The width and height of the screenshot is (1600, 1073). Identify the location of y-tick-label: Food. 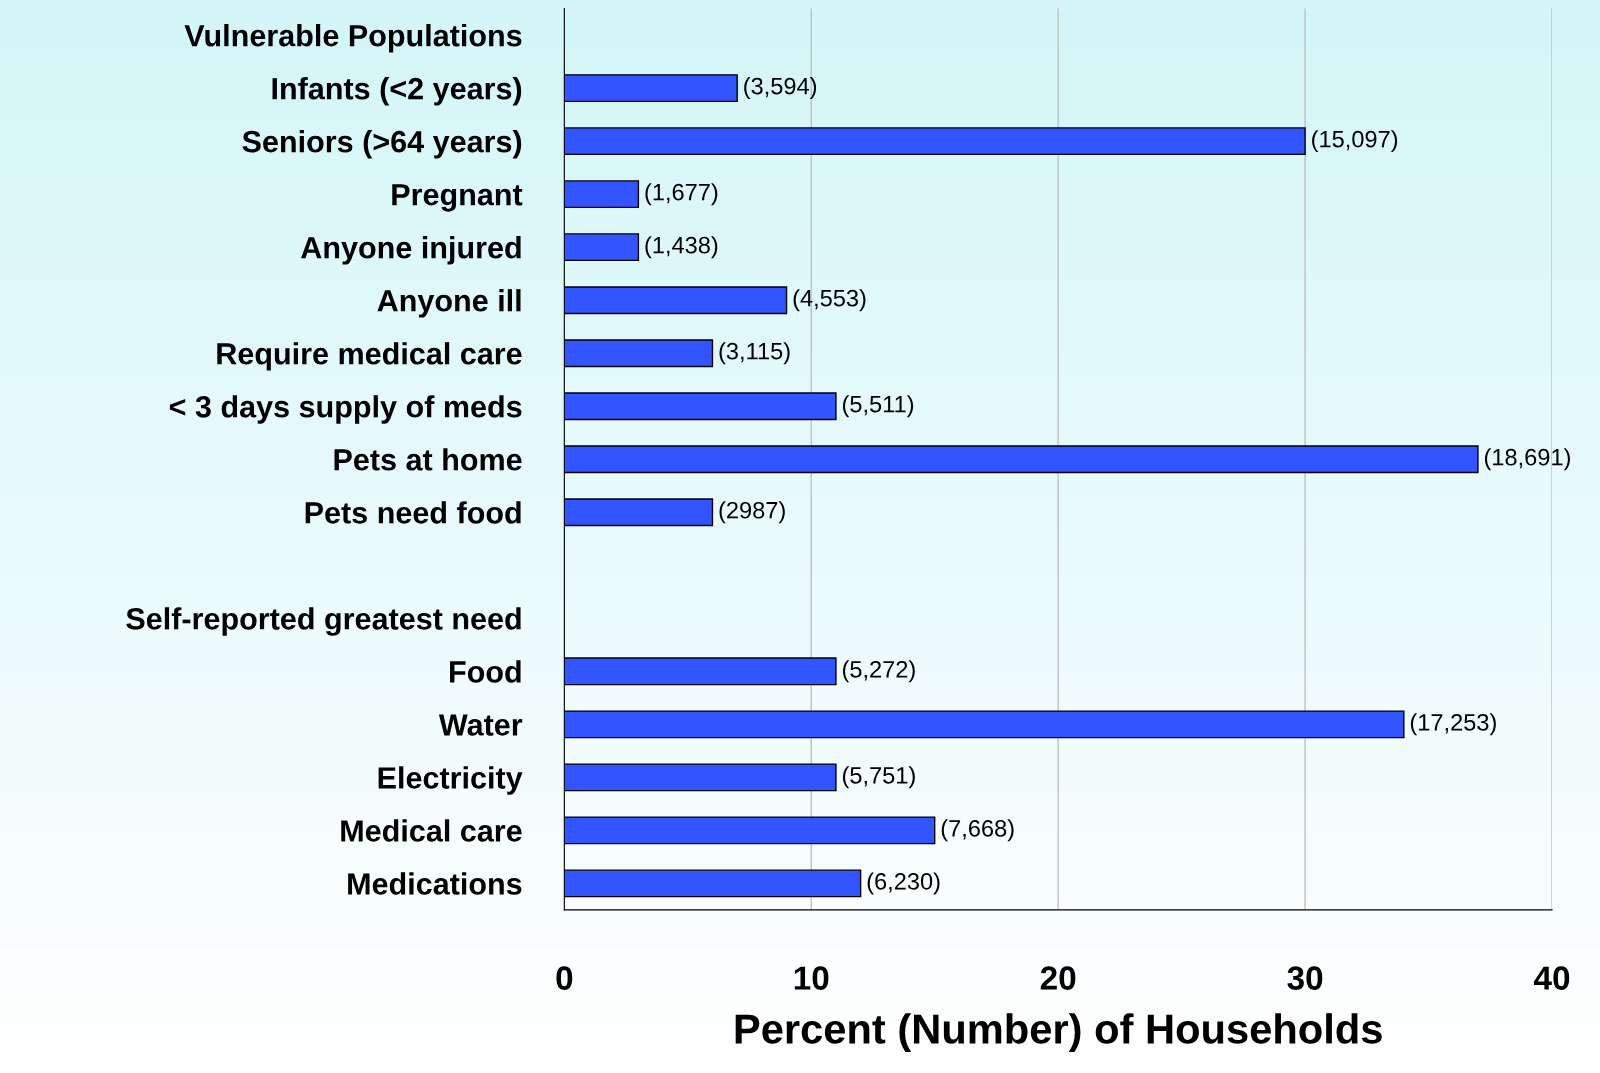
(485, 671).